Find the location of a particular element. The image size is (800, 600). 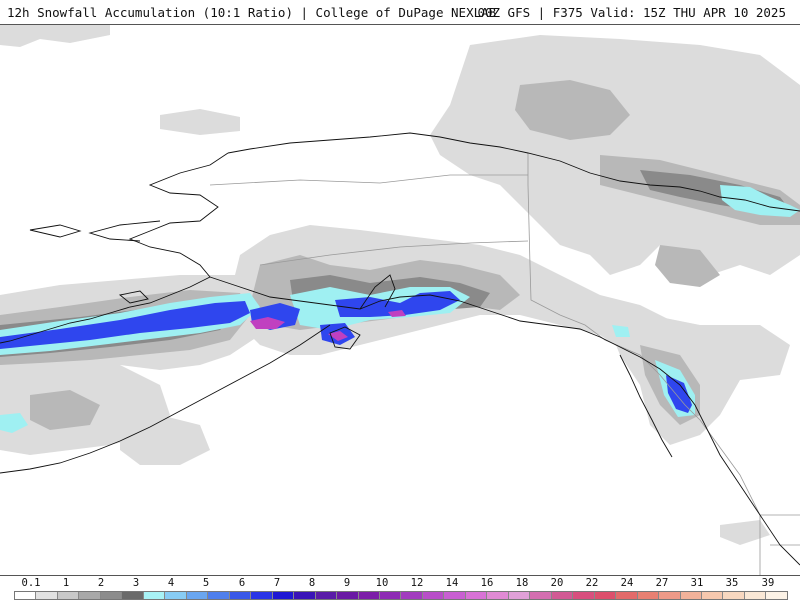

bc-province-lines is located at coordinates (779, 545).